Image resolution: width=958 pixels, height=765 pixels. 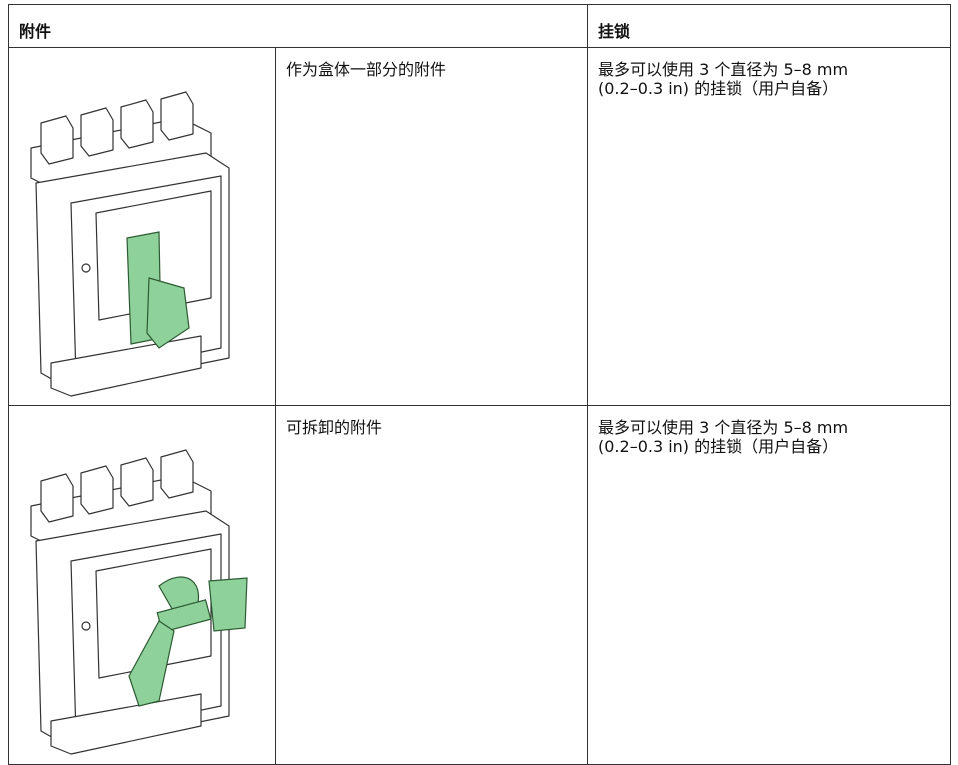 I want to click on header-cell: 挂锁, so click(x=769, y=26).